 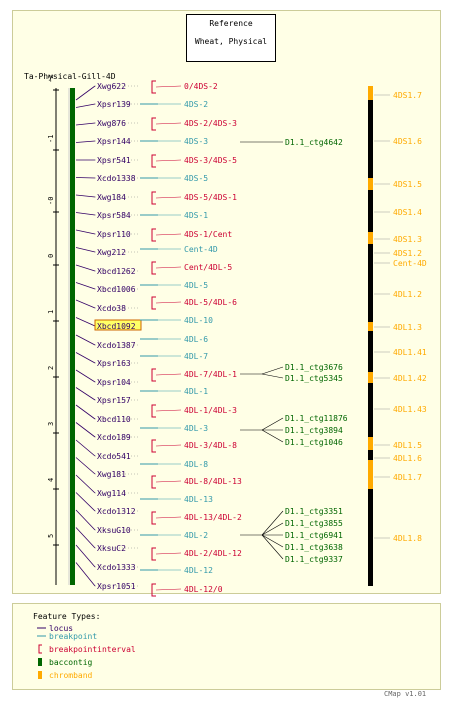 What do you see at coordinates (407, 327) in the screenshot?
I see `chromband-label: 4DL1.3` at bounding box center [407, 327].